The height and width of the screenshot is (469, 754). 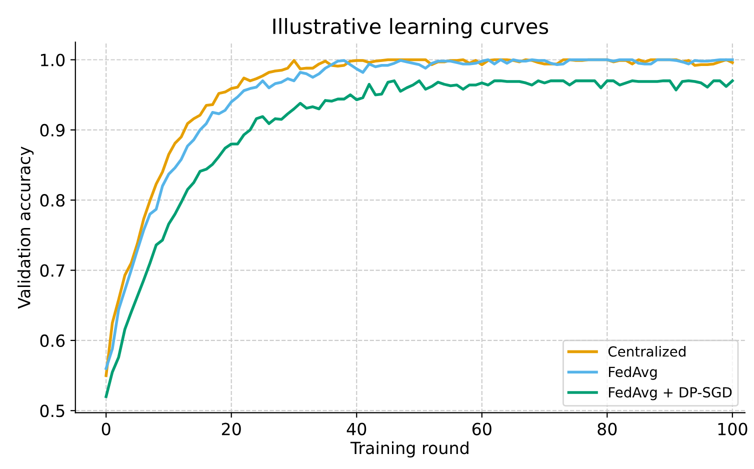 What do you see at coordinates (52, 341) in the screenshot?
I see `y-tick-label: 0.6` at bounding box center [52, 341].